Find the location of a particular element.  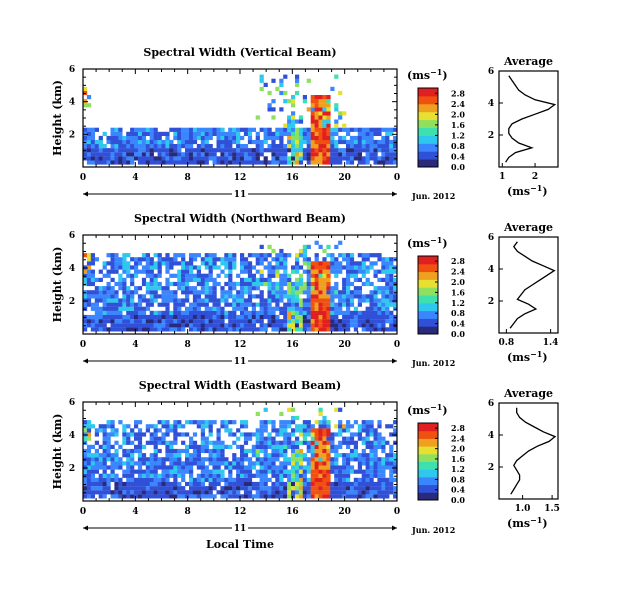

colorbar-unit-close: ) is located at coordinates (444, 75).